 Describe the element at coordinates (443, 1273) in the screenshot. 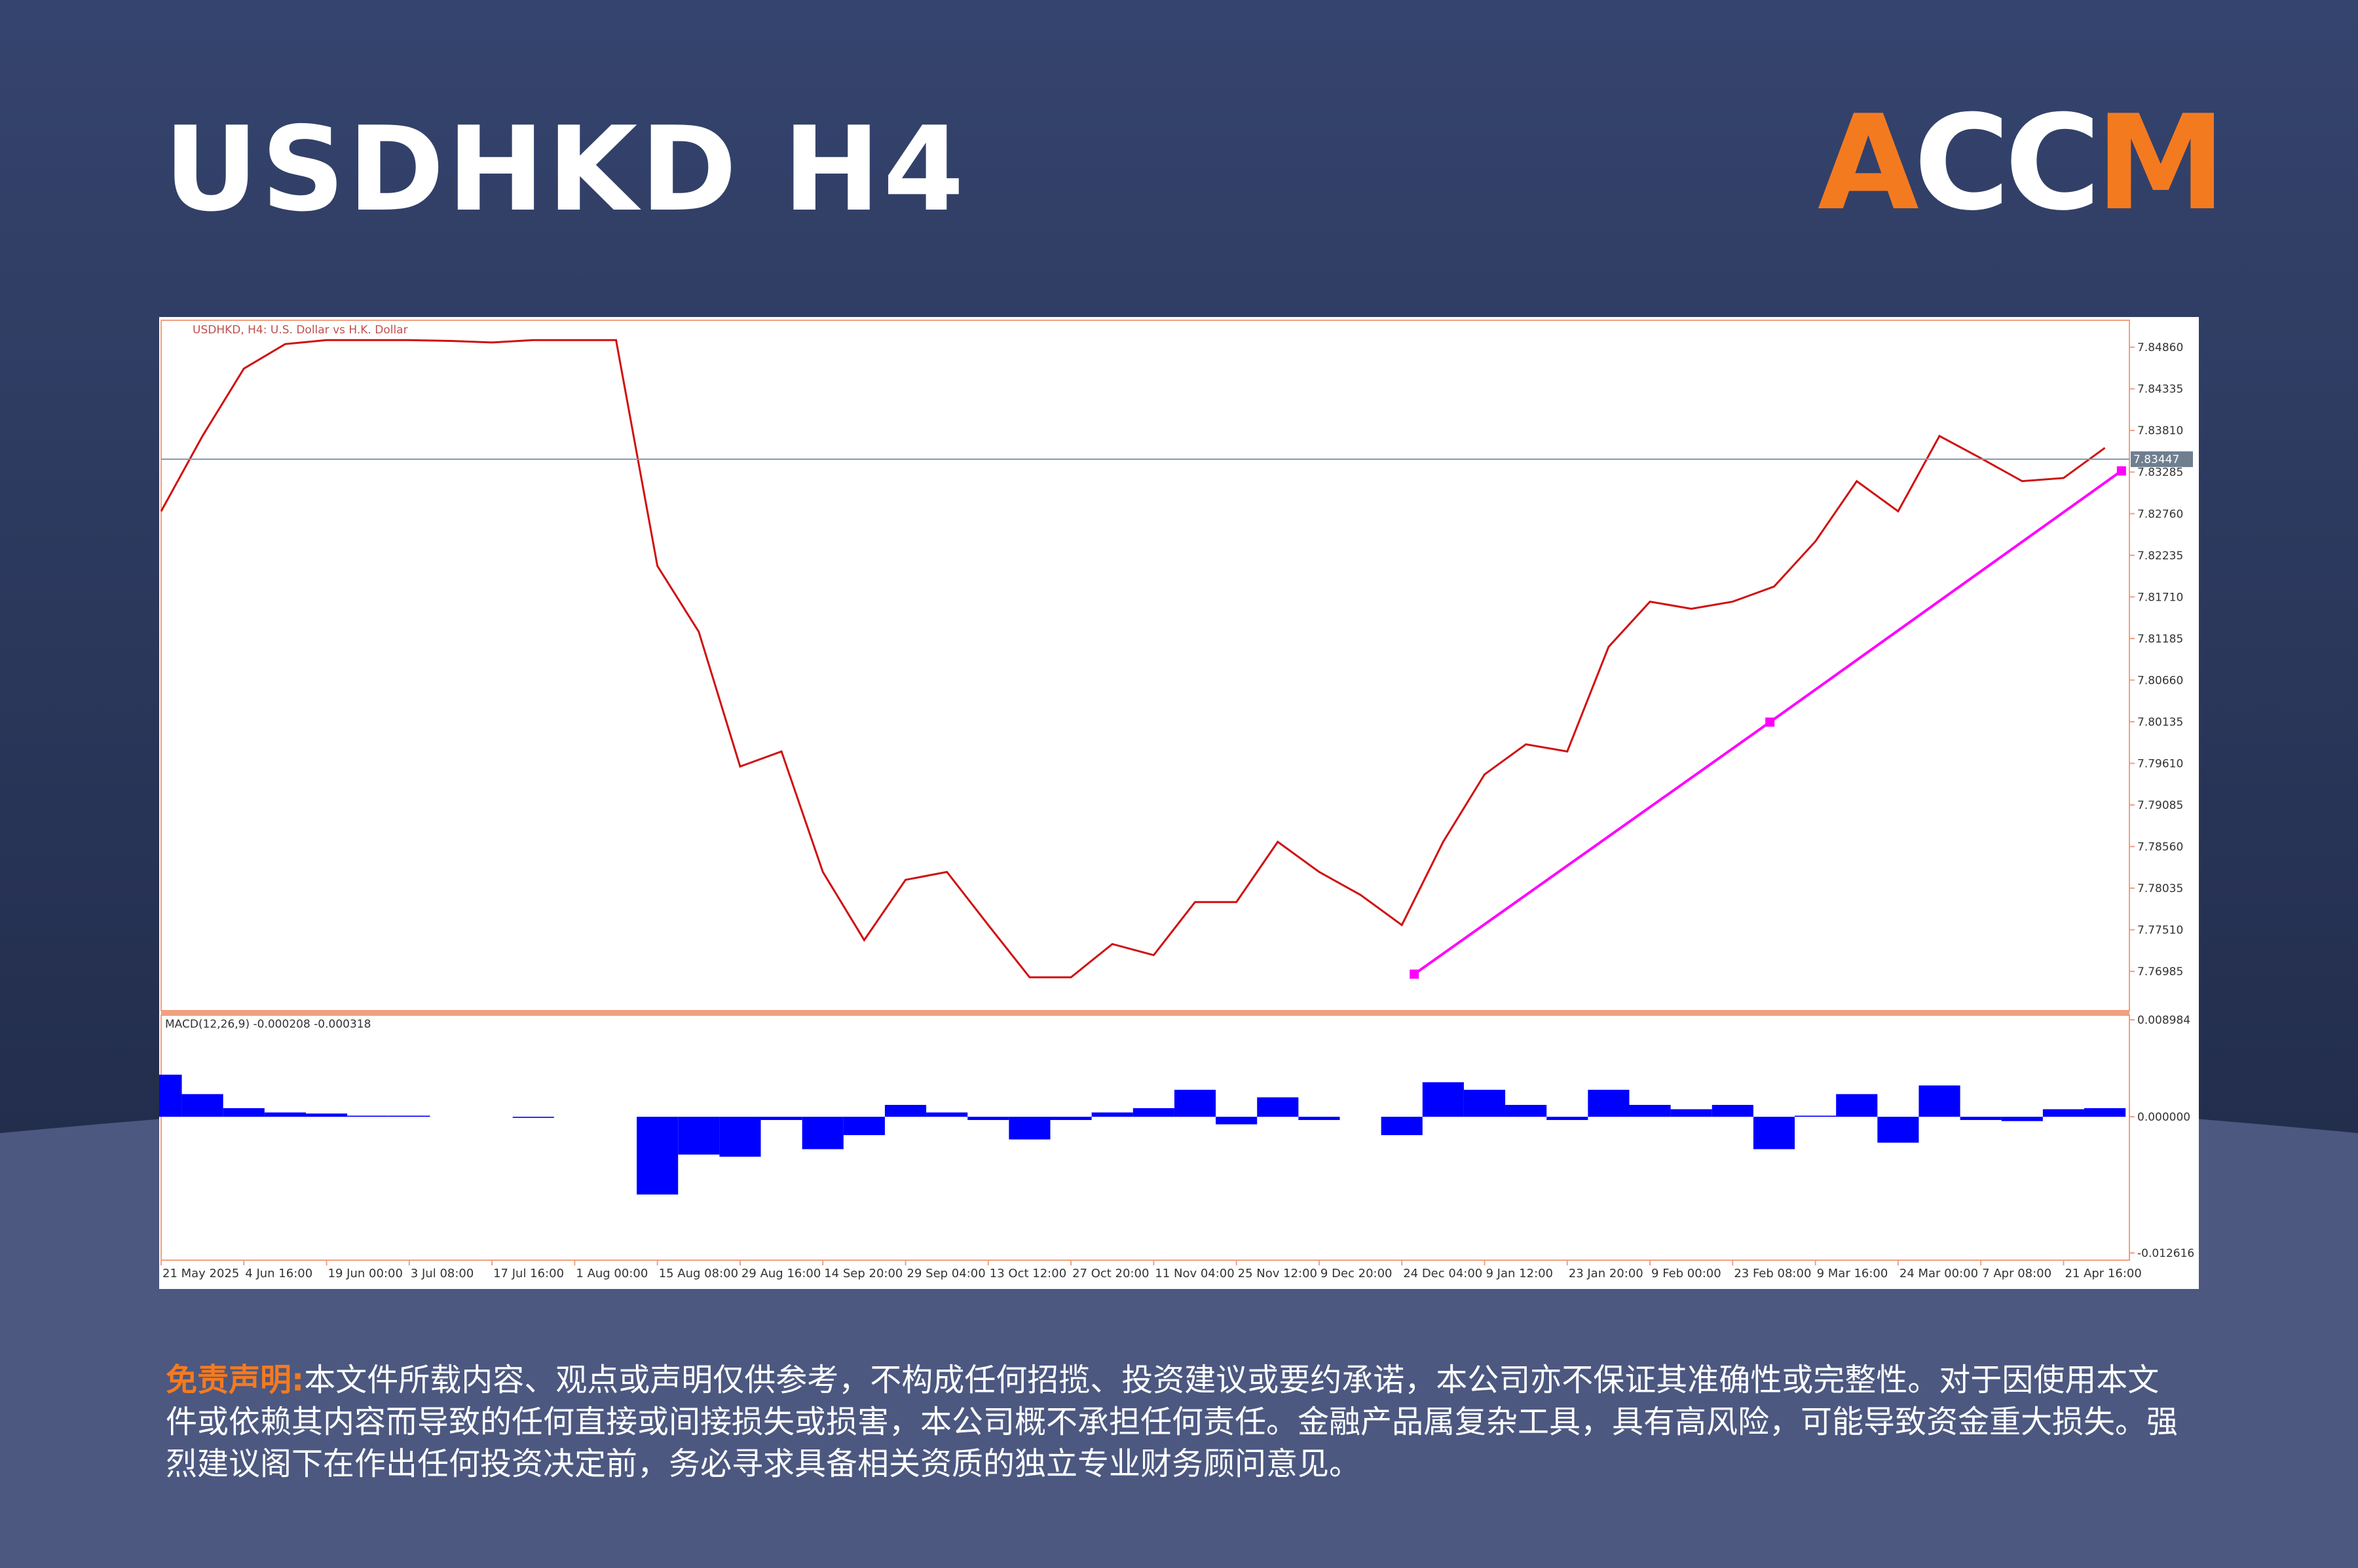

I see `x-tick-label: 3 Jul 08:00` at that location.